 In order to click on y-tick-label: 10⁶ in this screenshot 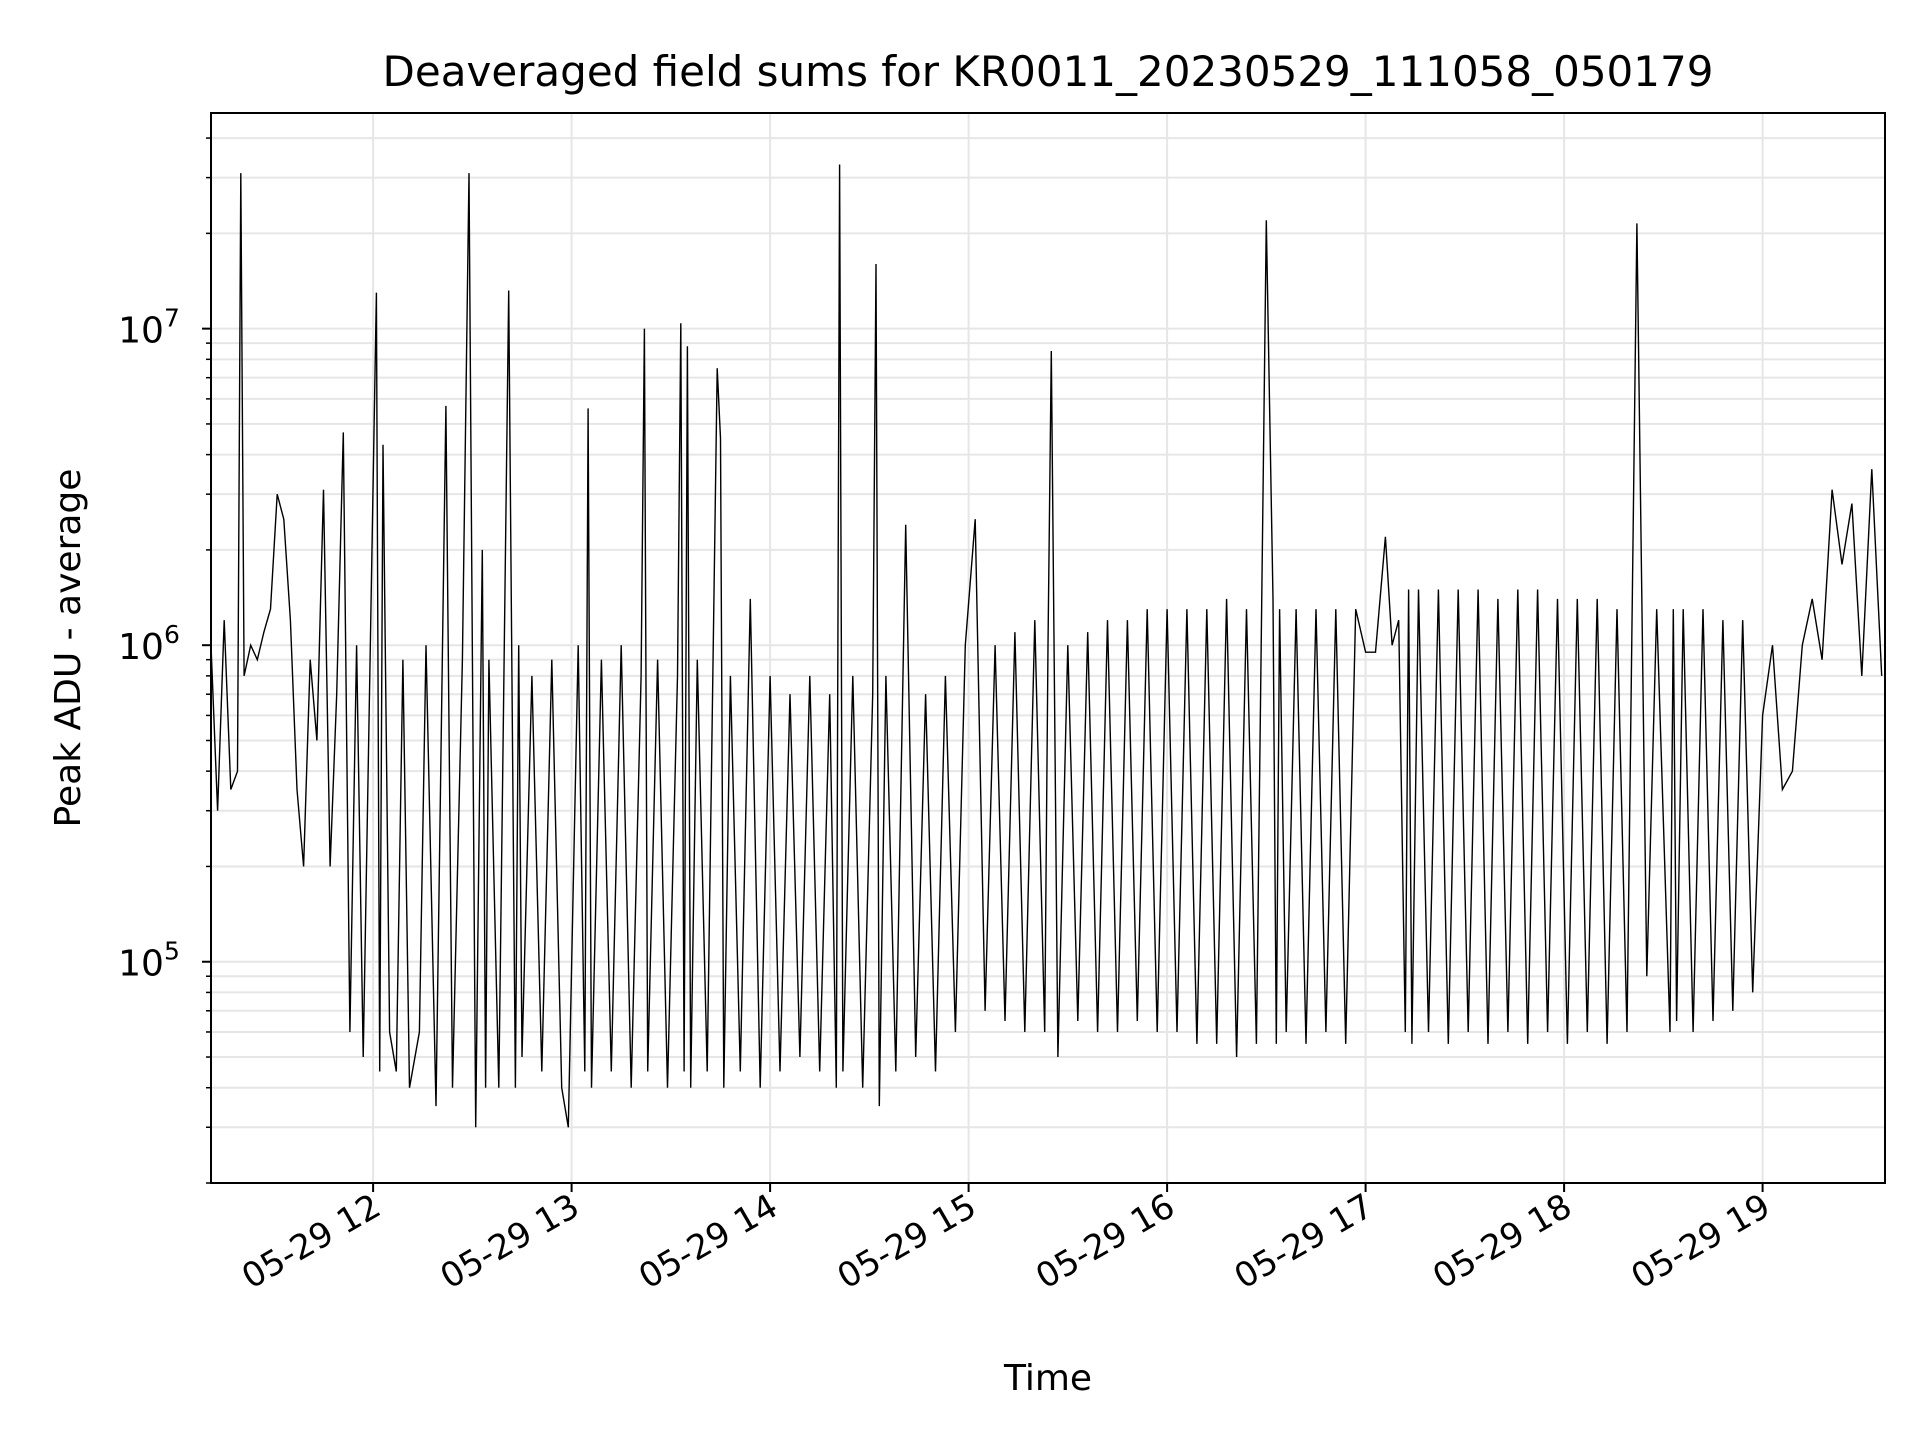, I will do `click(149, 644)`.